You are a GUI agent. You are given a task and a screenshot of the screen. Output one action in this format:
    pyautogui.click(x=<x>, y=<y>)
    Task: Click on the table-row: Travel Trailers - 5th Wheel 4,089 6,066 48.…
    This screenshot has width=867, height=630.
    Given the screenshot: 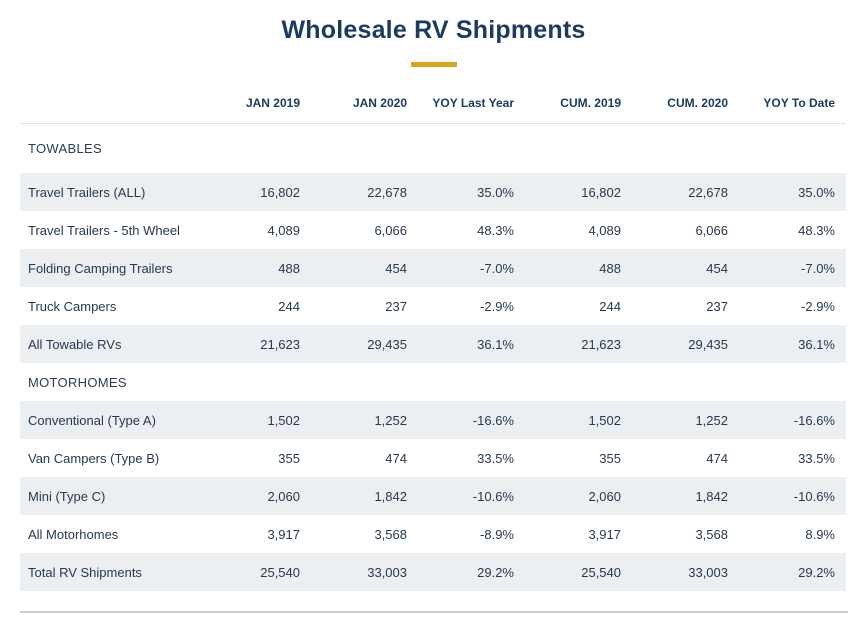 What is the action you would take?
    pyautogui.click(x=433, y=230)
    